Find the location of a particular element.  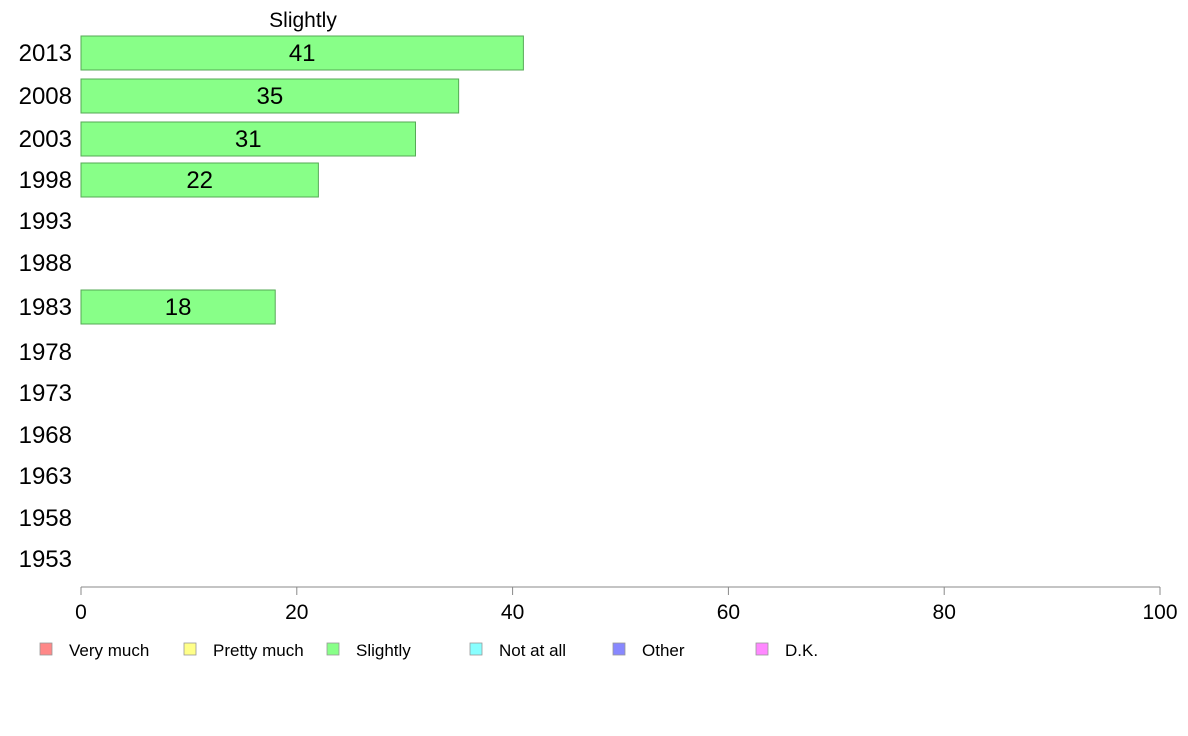

x-tick-label: 100 is located at coordinates (1159, 612).